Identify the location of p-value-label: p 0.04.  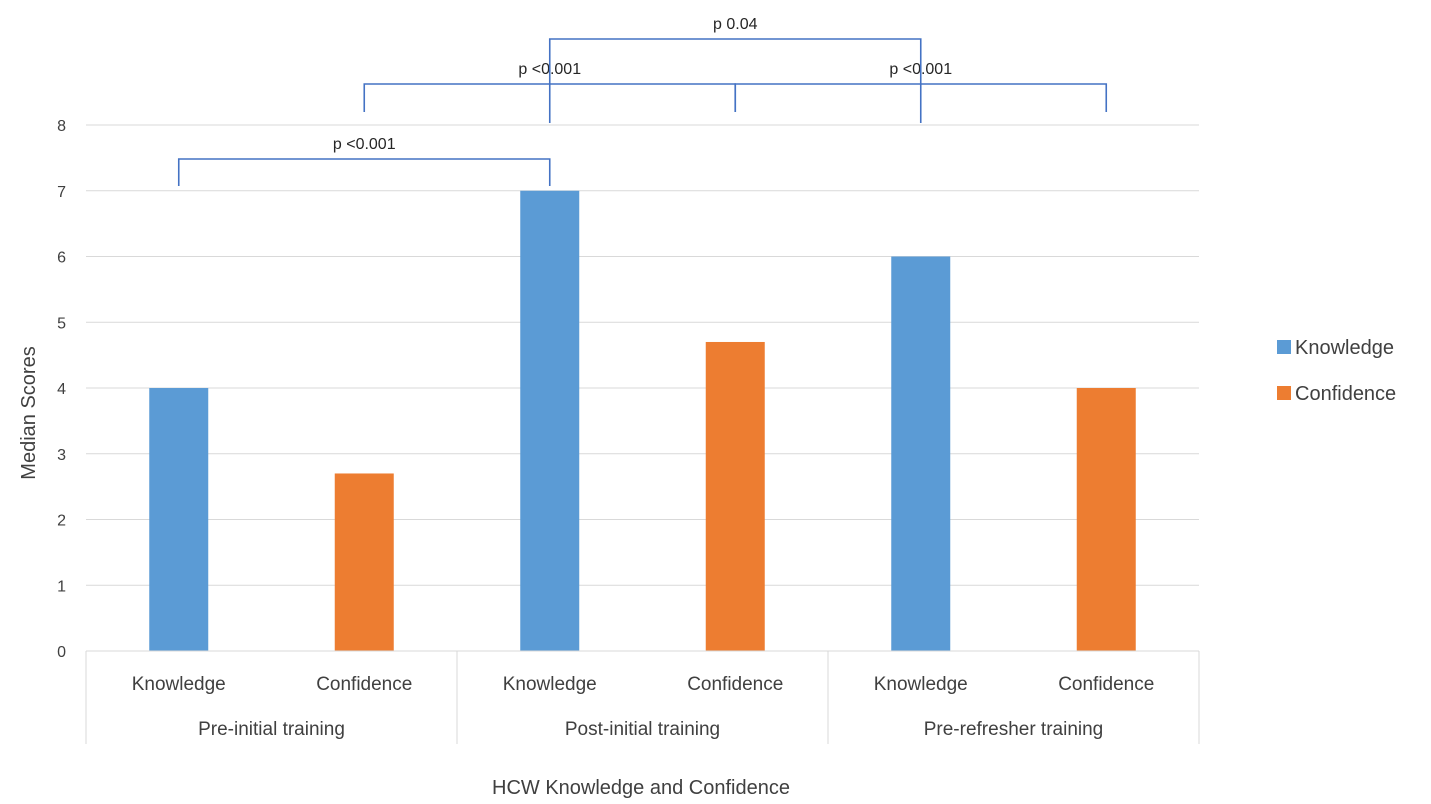
(735, 24).